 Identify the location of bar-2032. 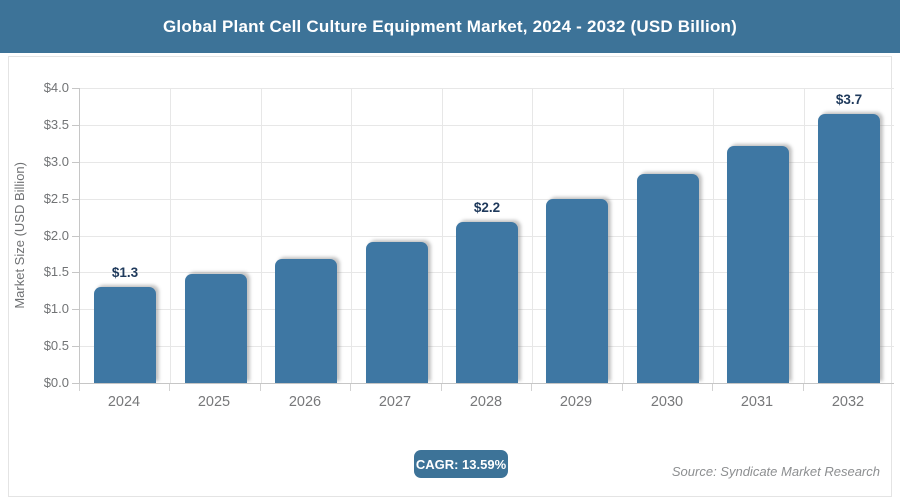
(849, 248).